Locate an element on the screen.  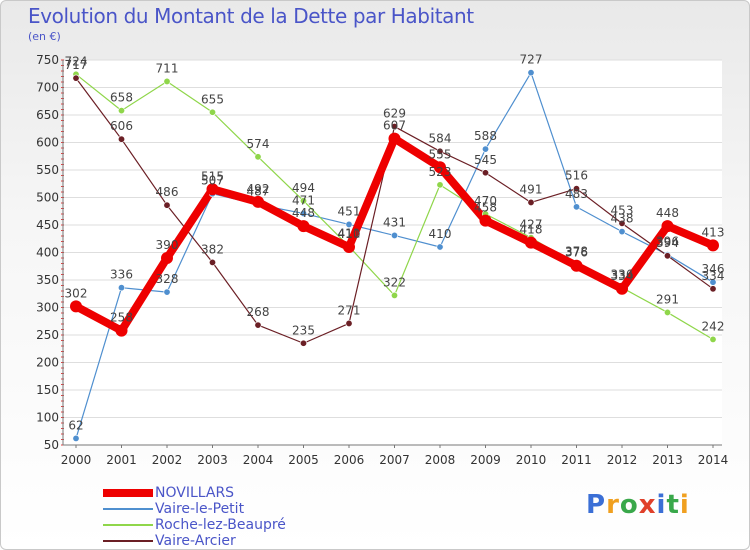
series-2-data-label: 584 is located at coordinates (440, 138).